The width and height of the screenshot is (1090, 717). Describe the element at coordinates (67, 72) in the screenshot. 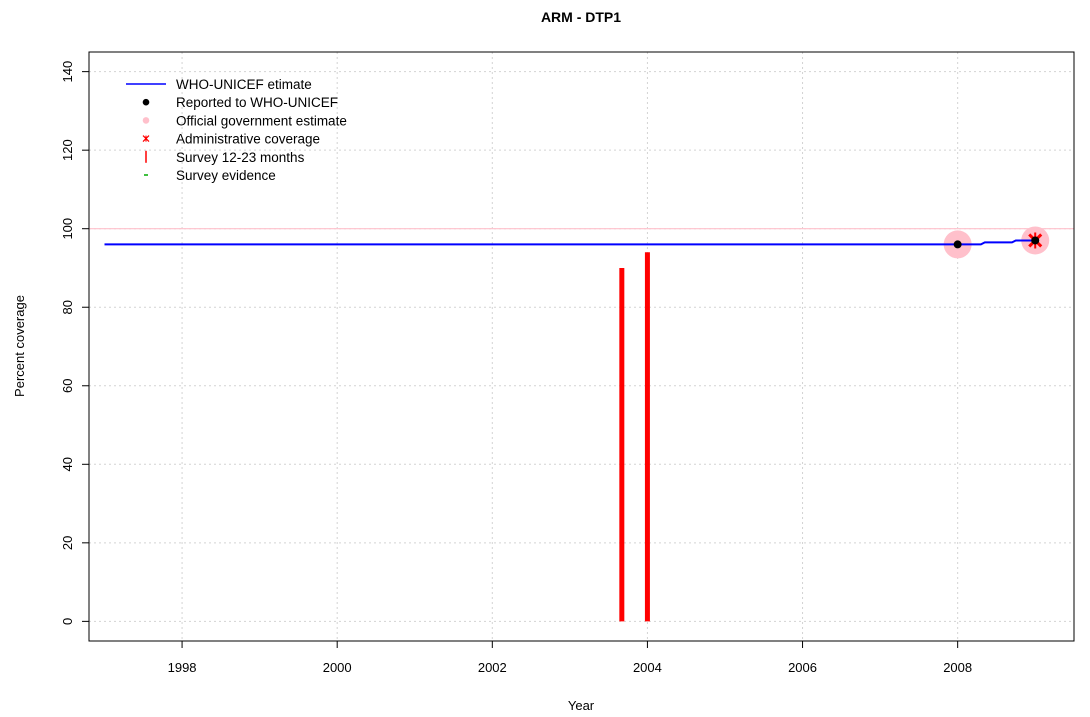

I see `y-tick-label: 140` at that location.